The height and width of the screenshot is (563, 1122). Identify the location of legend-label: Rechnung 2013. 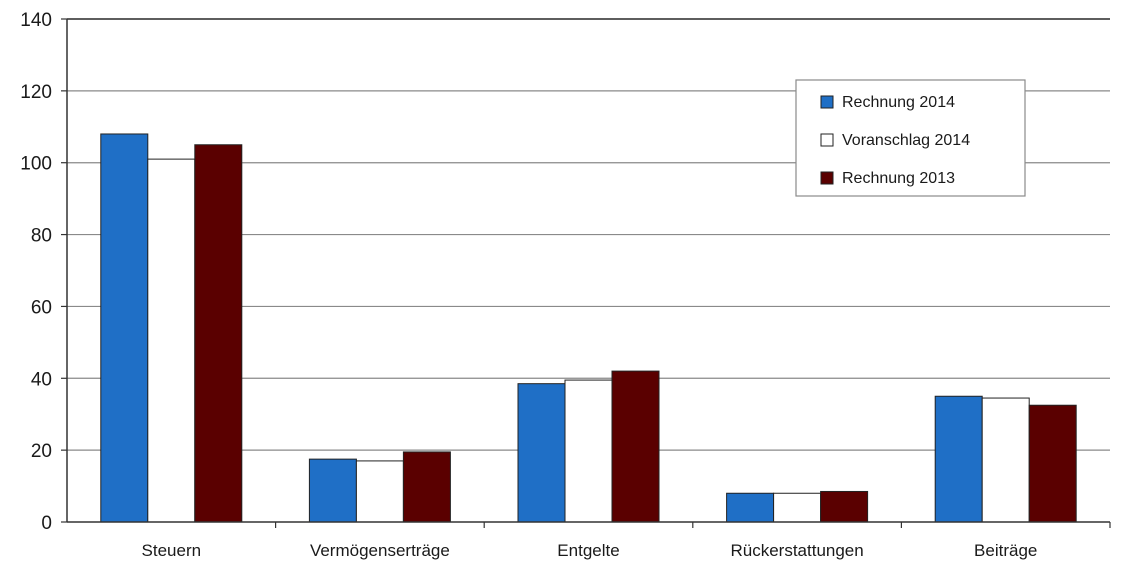
(898, 178).